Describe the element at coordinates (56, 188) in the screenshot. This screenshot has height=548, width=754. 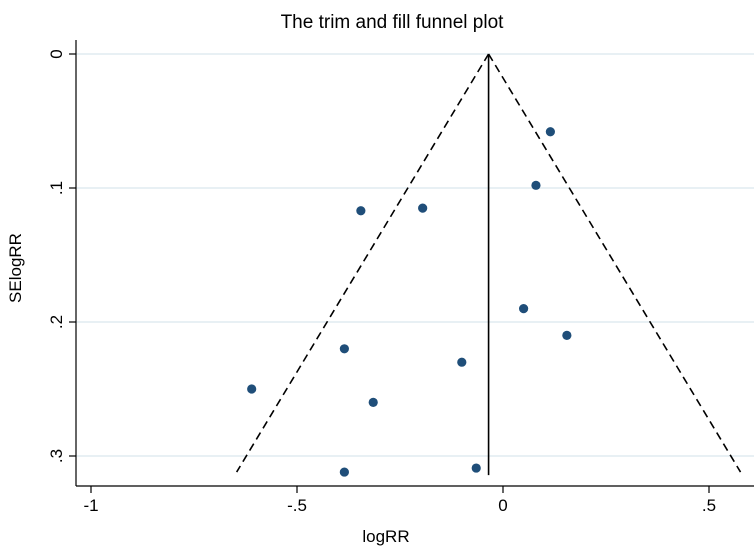
I see `y-tick-label: .1` at that location.